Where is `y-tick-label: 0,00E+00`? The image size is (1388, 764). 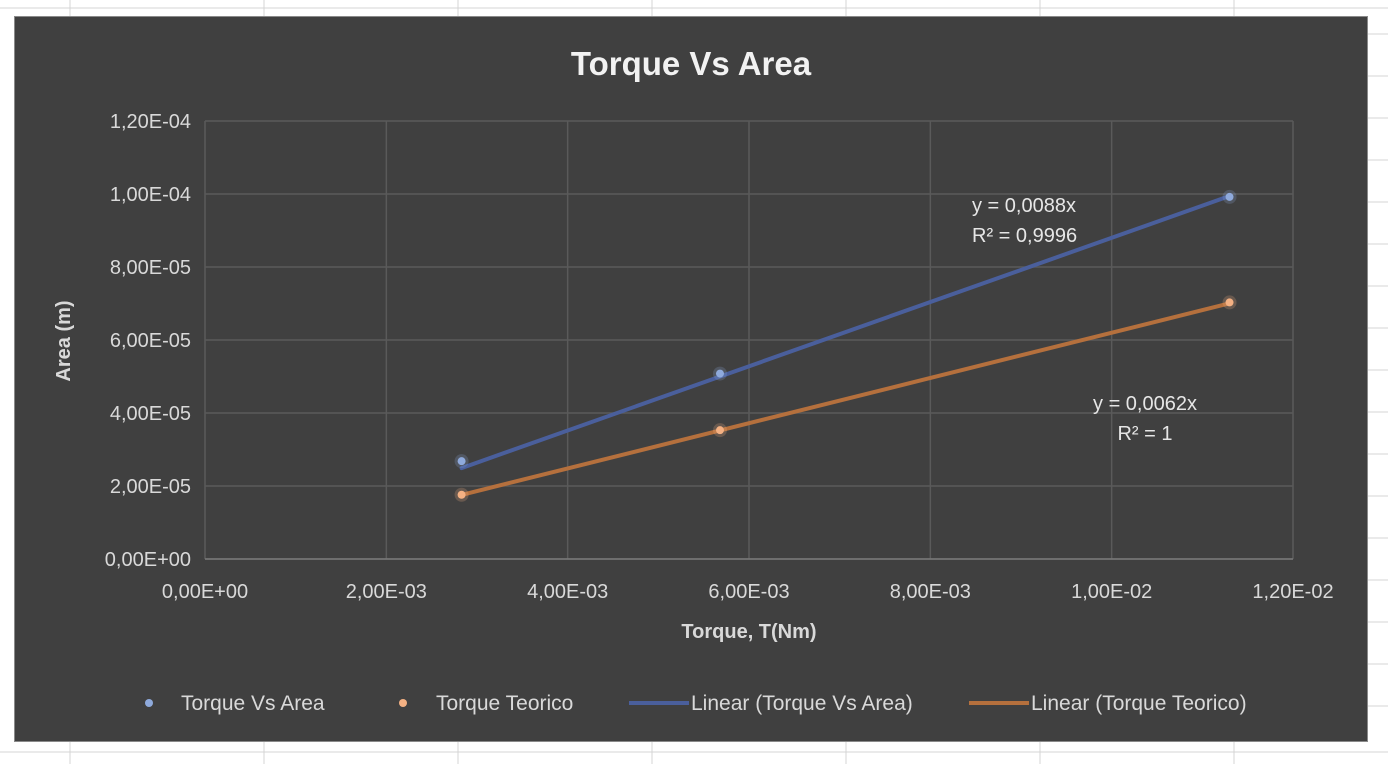
y-tick-label: 0,00E+00 is located at coordinates (148, 560).